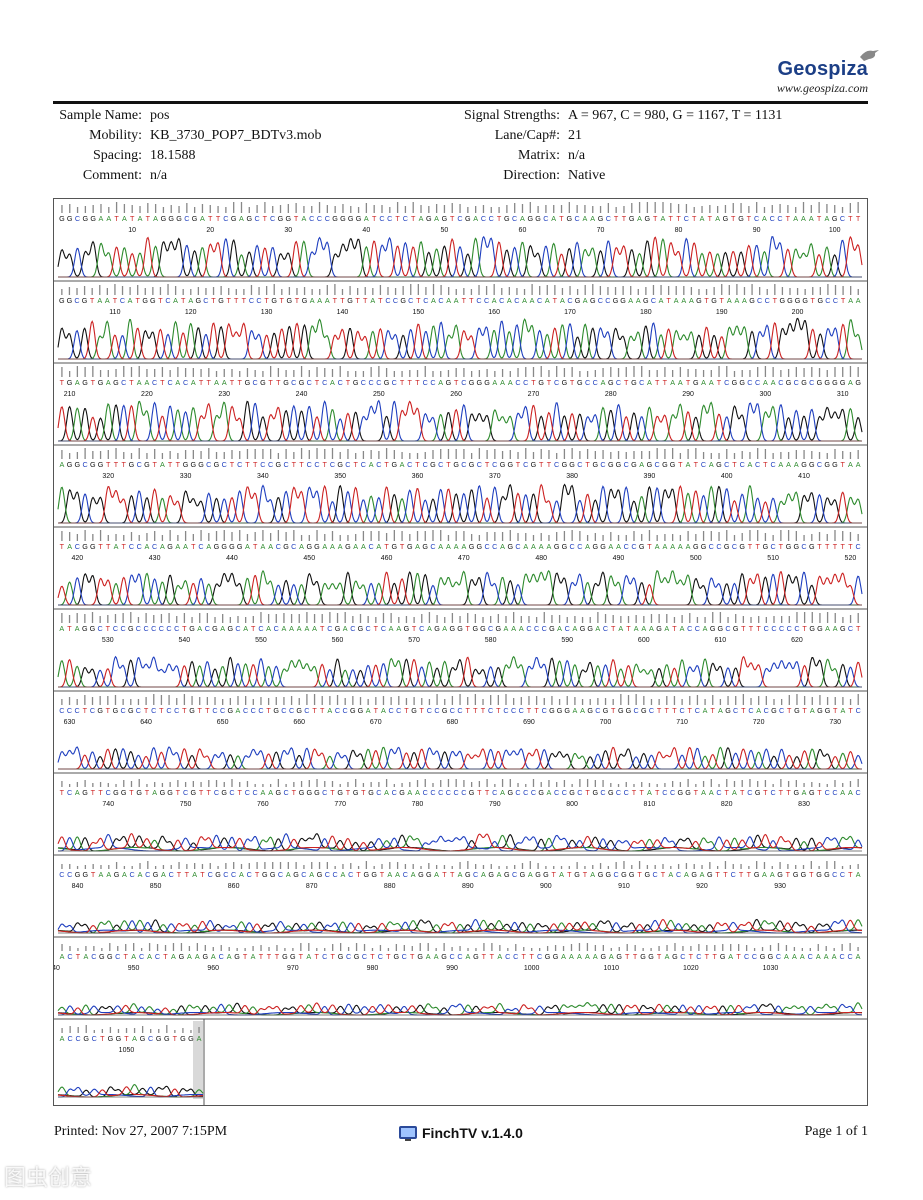 Image resolution: width=923 pixels, height=1200 pixels. I want to click on position-label: 940, so click(57, 968).